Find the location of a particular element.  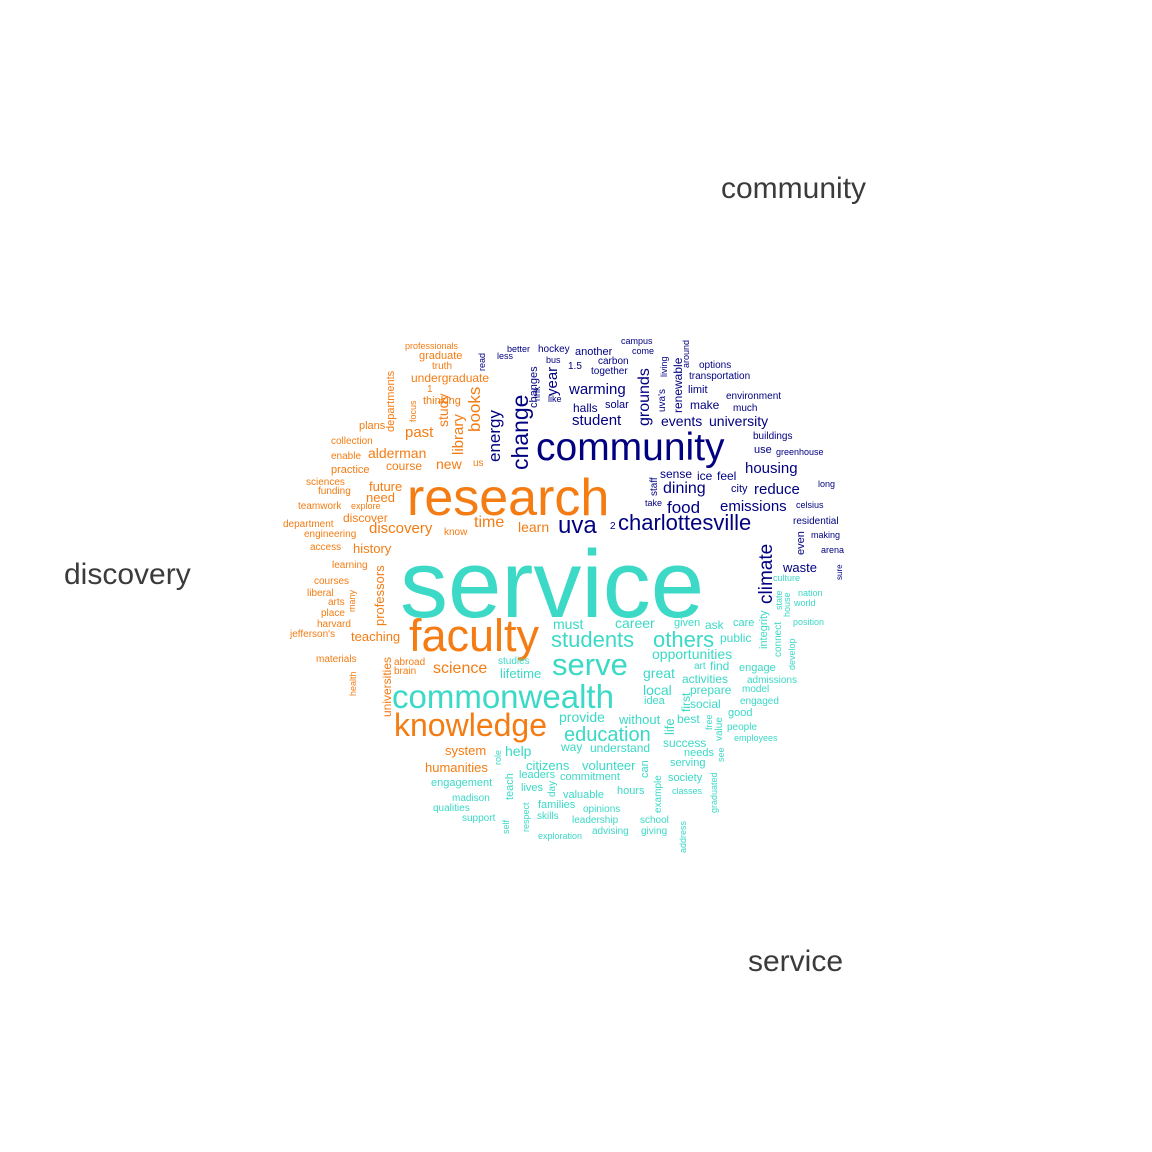

word-discovery: learn is located at coordinates (534, 527).